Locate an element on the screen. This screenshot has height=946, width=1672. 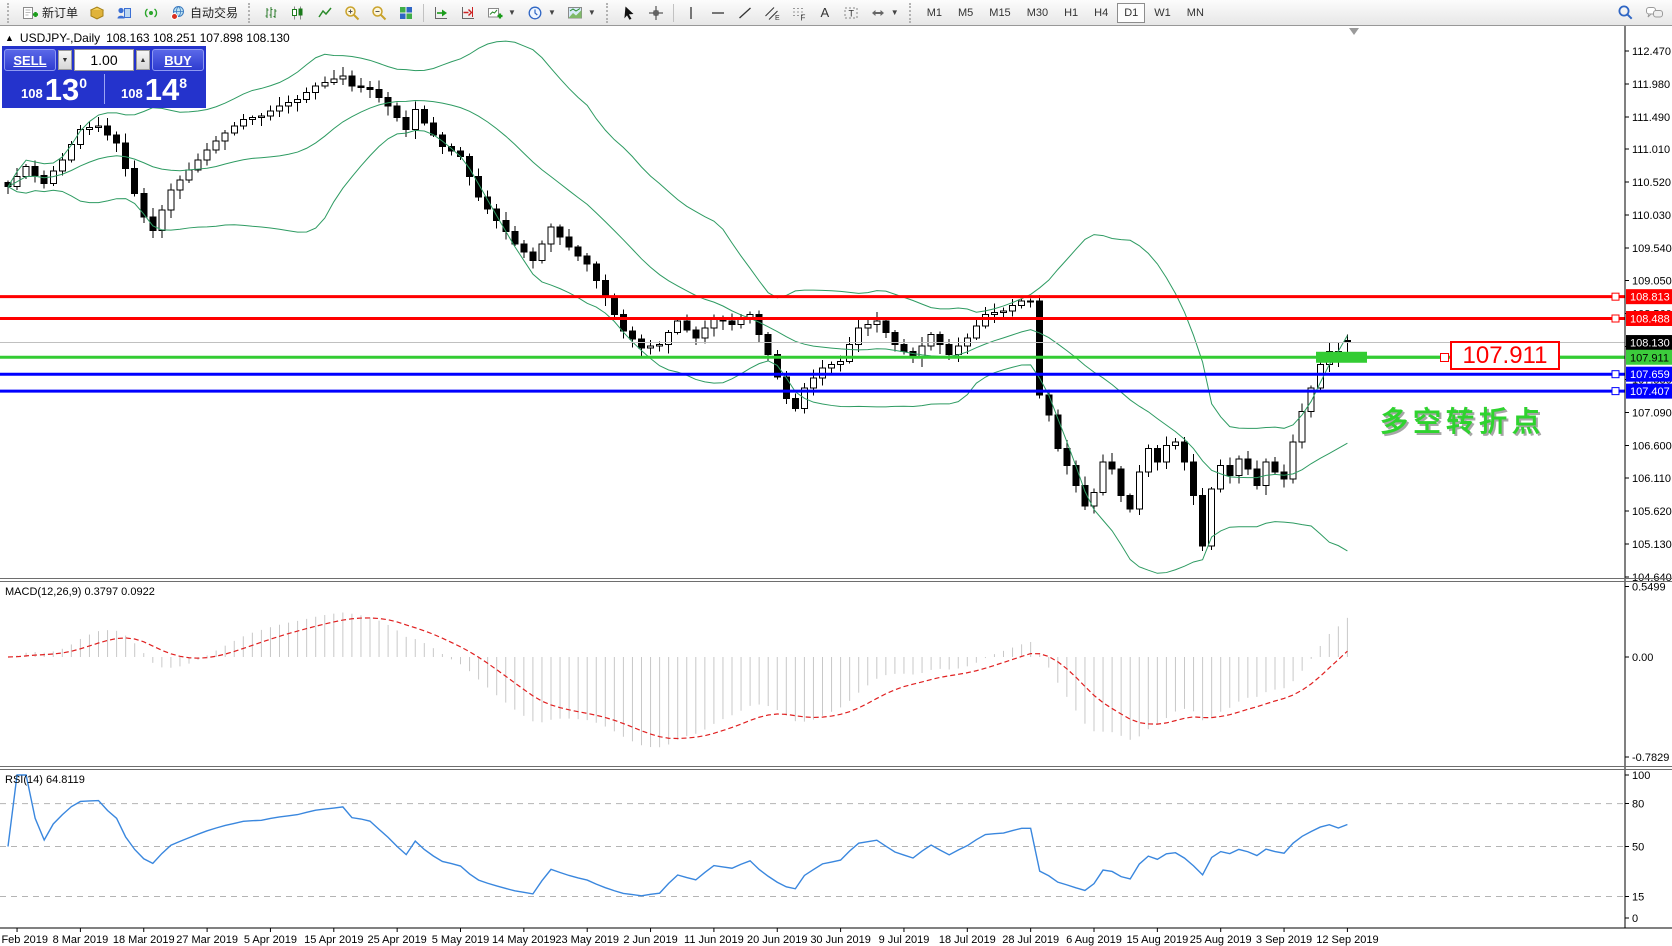
chart-shift-icon is located at coordinates (468, 13).